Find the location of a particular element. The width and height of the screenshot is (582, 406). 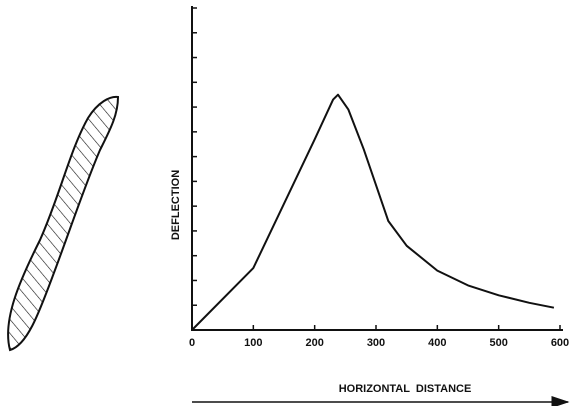

x-tick-label: 200 is located at coordinates (314, 343).